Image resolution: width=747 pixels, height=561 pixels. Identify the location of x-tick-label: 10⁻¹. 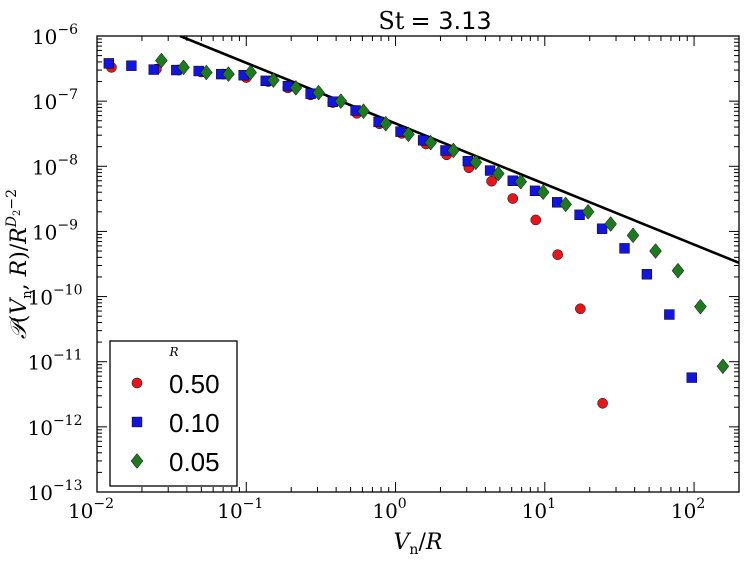
(240, 509).